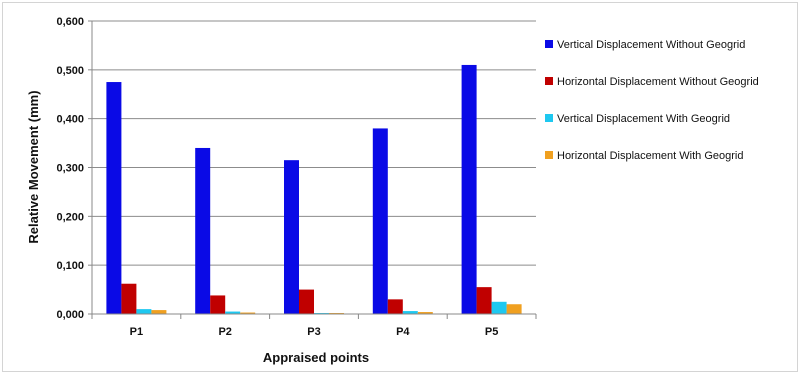 This screenshot has height=376, width=802. I want to click on x-tick-label: P5, so click(491, 332).